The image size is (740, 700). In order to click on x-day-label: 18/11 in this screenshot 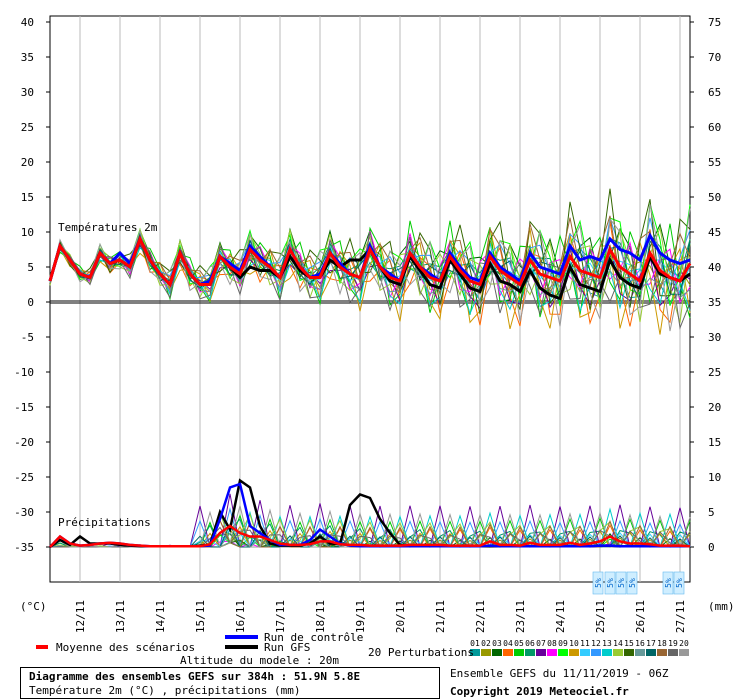, I will do `click(320, 616)`.